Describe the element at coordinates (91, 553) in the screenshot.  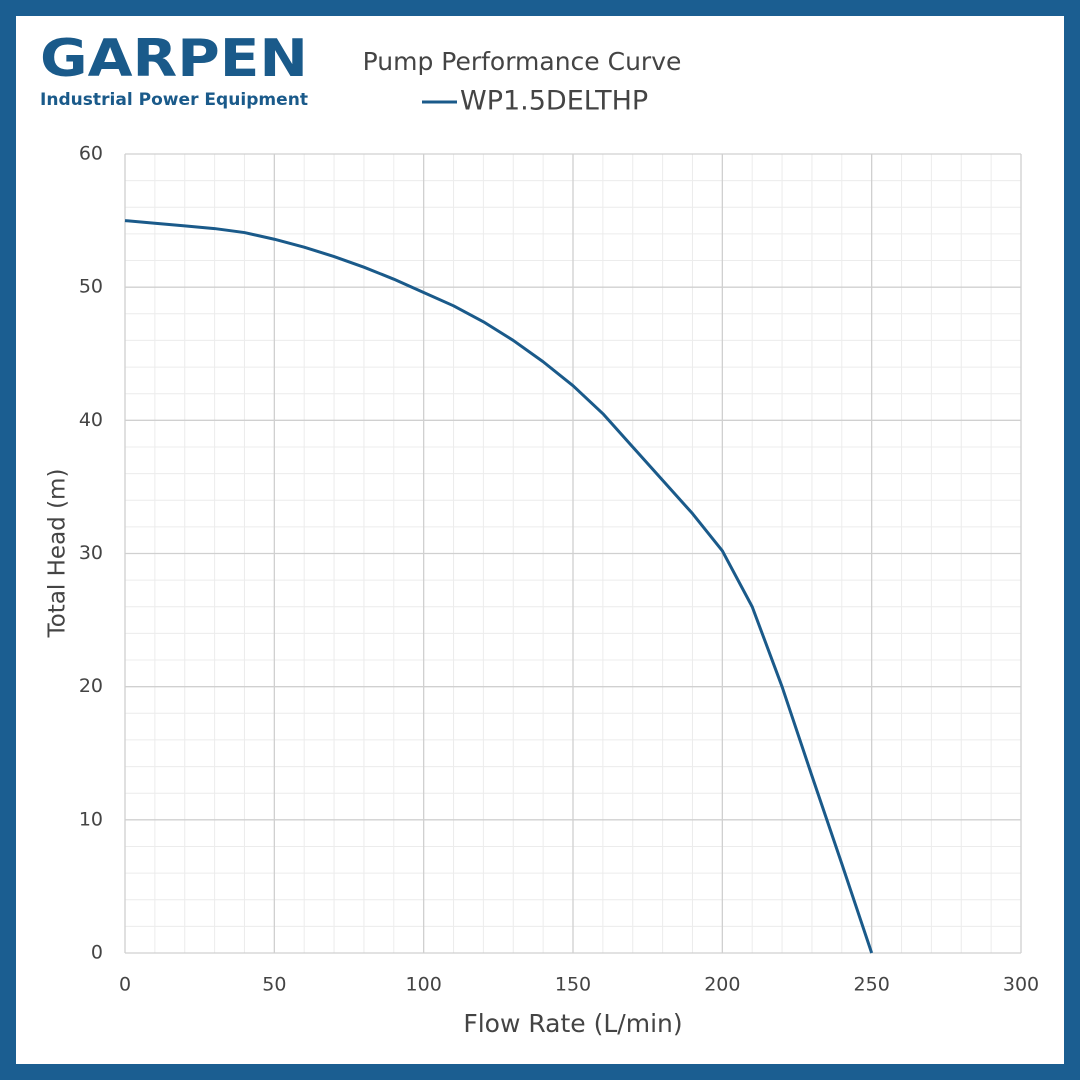
I see `y-tick-label: 30` at that location.